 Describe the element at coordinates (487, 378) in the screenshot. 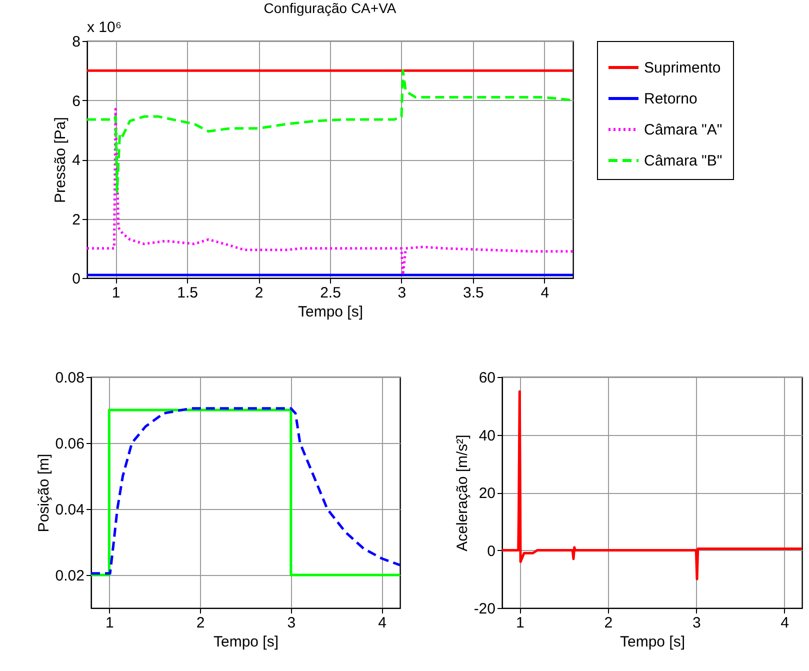

I see `y-tick-label: 60` at that location.